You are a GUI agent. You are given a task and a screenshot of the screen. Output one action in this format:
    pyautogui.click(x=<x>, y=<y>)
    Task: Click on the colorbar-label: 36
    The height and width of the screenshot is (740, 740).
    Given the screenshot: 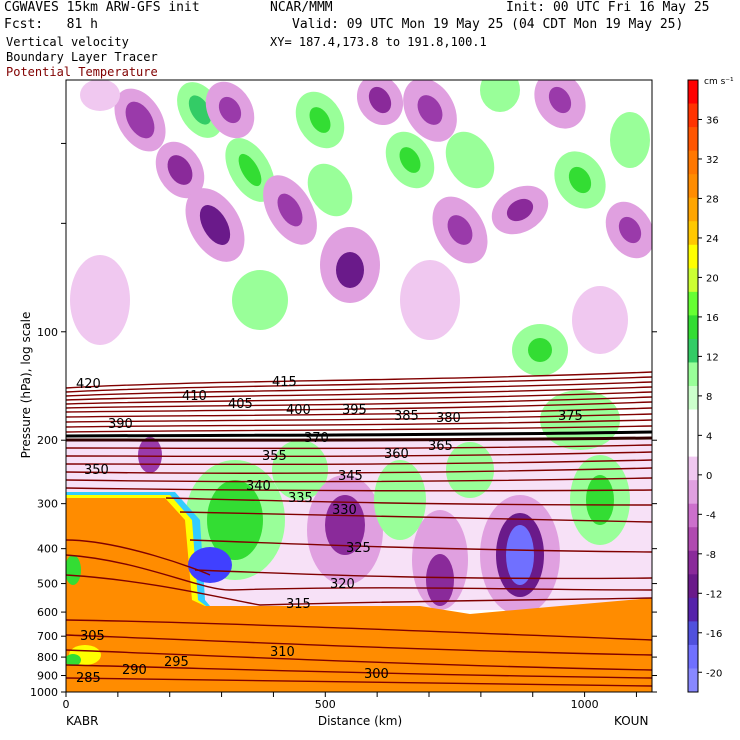 What is the action you would take?
    pyautogui.click(x=712, y=120)
    